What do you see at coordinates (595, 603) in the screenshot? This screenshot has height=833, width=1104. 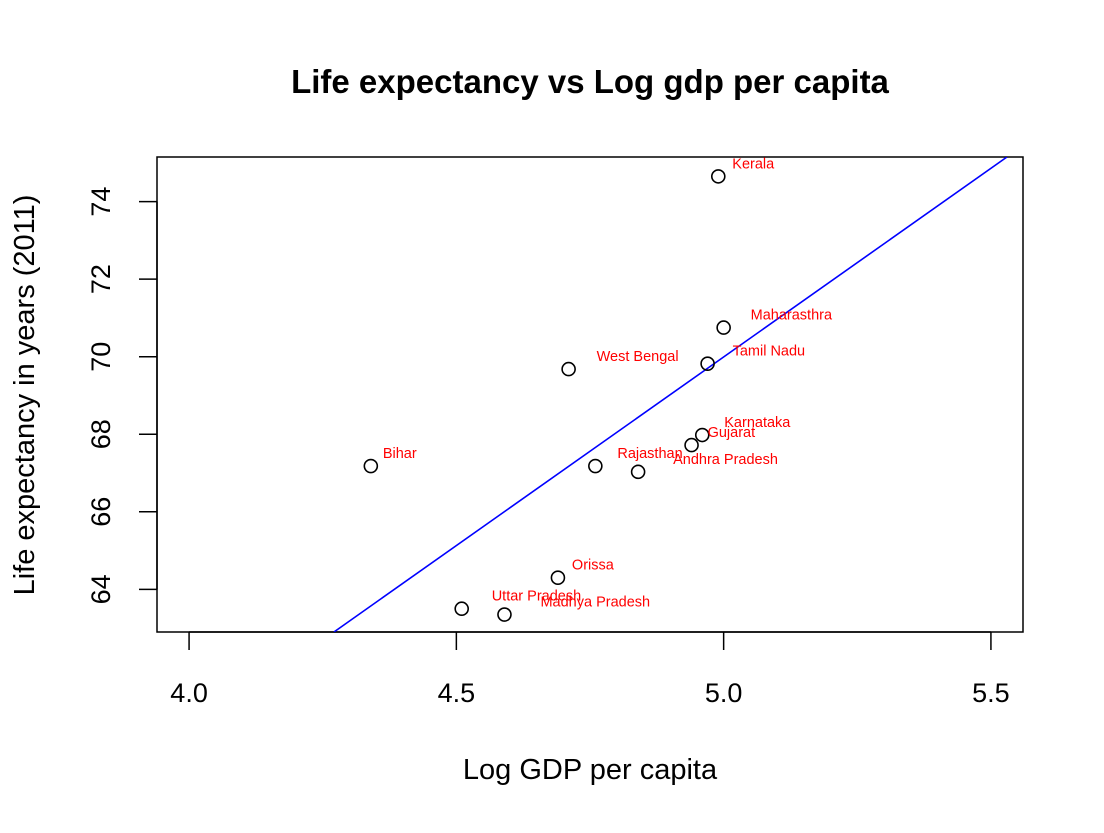 I see `point-label: Madhya Pradesh` at bounding box center [595, 603].